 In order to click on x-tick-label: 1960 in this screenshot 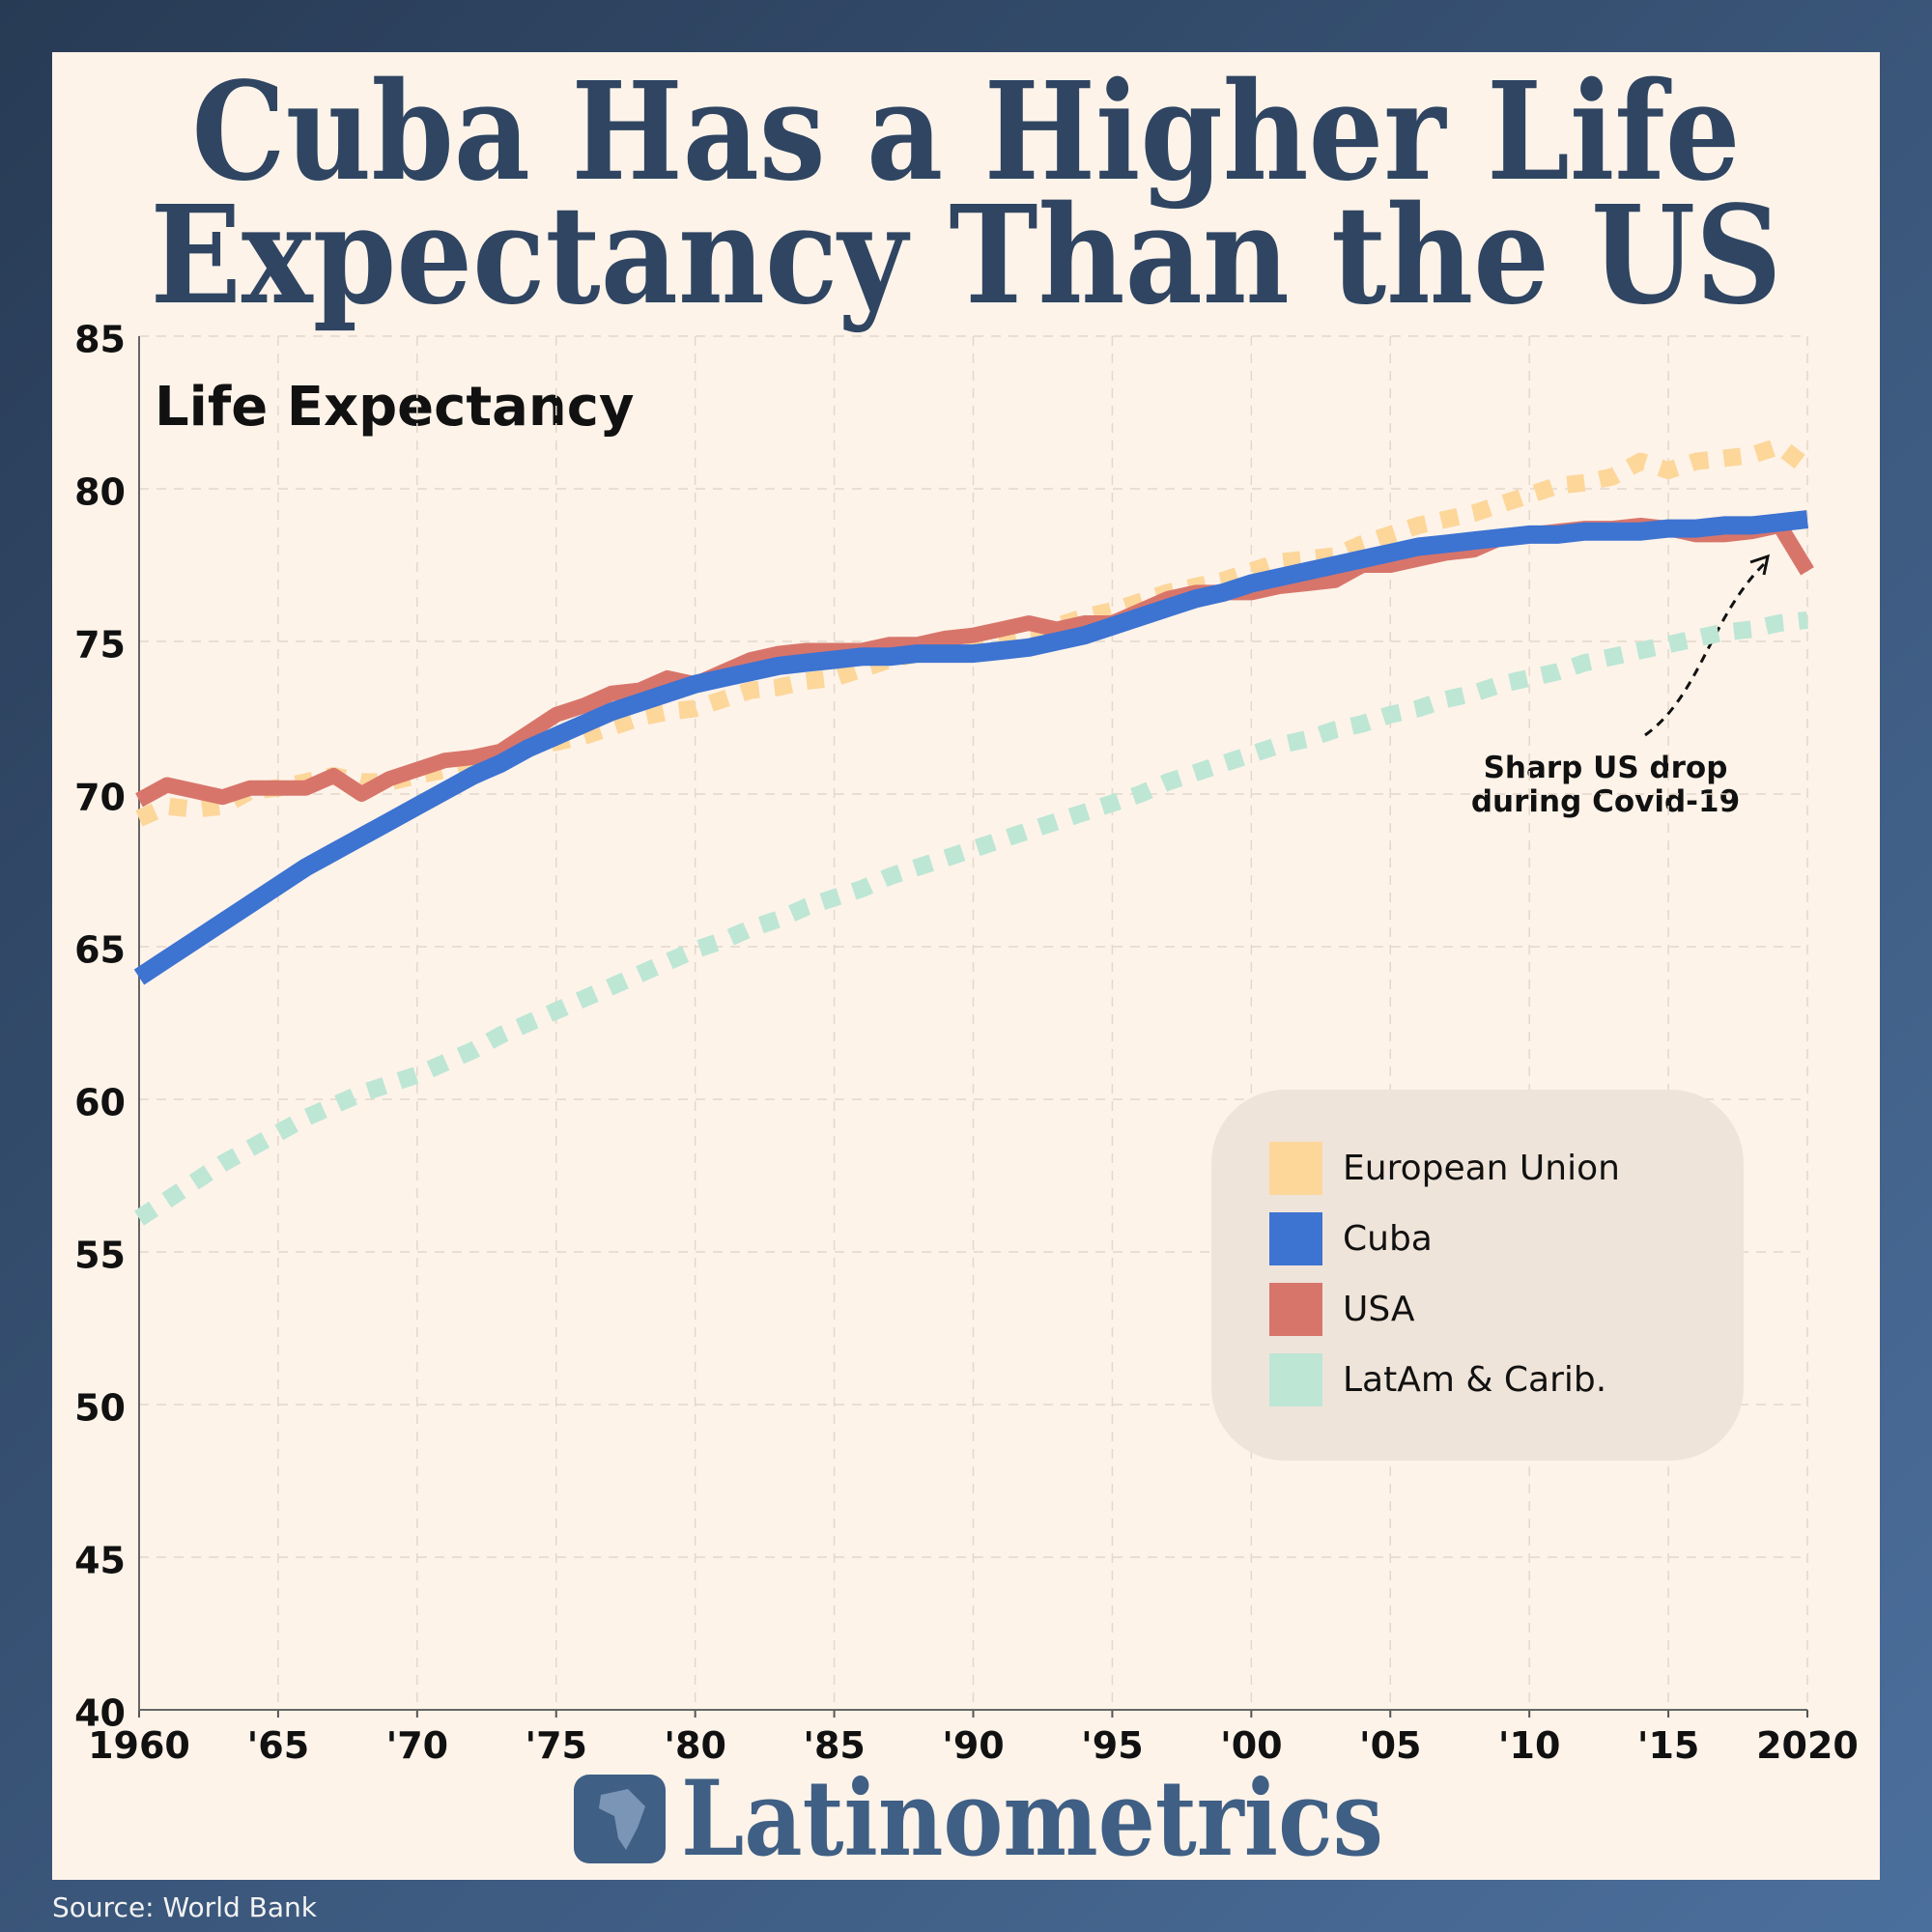, I will do `click(139, 1745)`.